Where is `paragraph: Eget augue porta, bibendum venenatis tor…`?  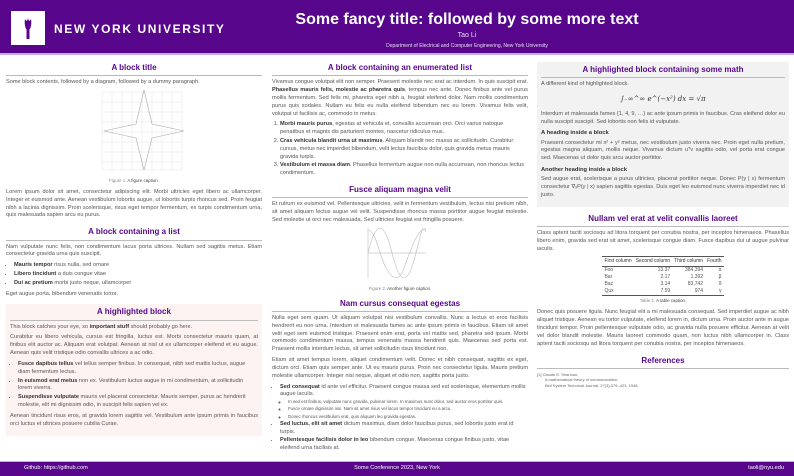
paragraph: Eget augue porta, bibendum venenatis tor… is located at coordinates (62, 293).